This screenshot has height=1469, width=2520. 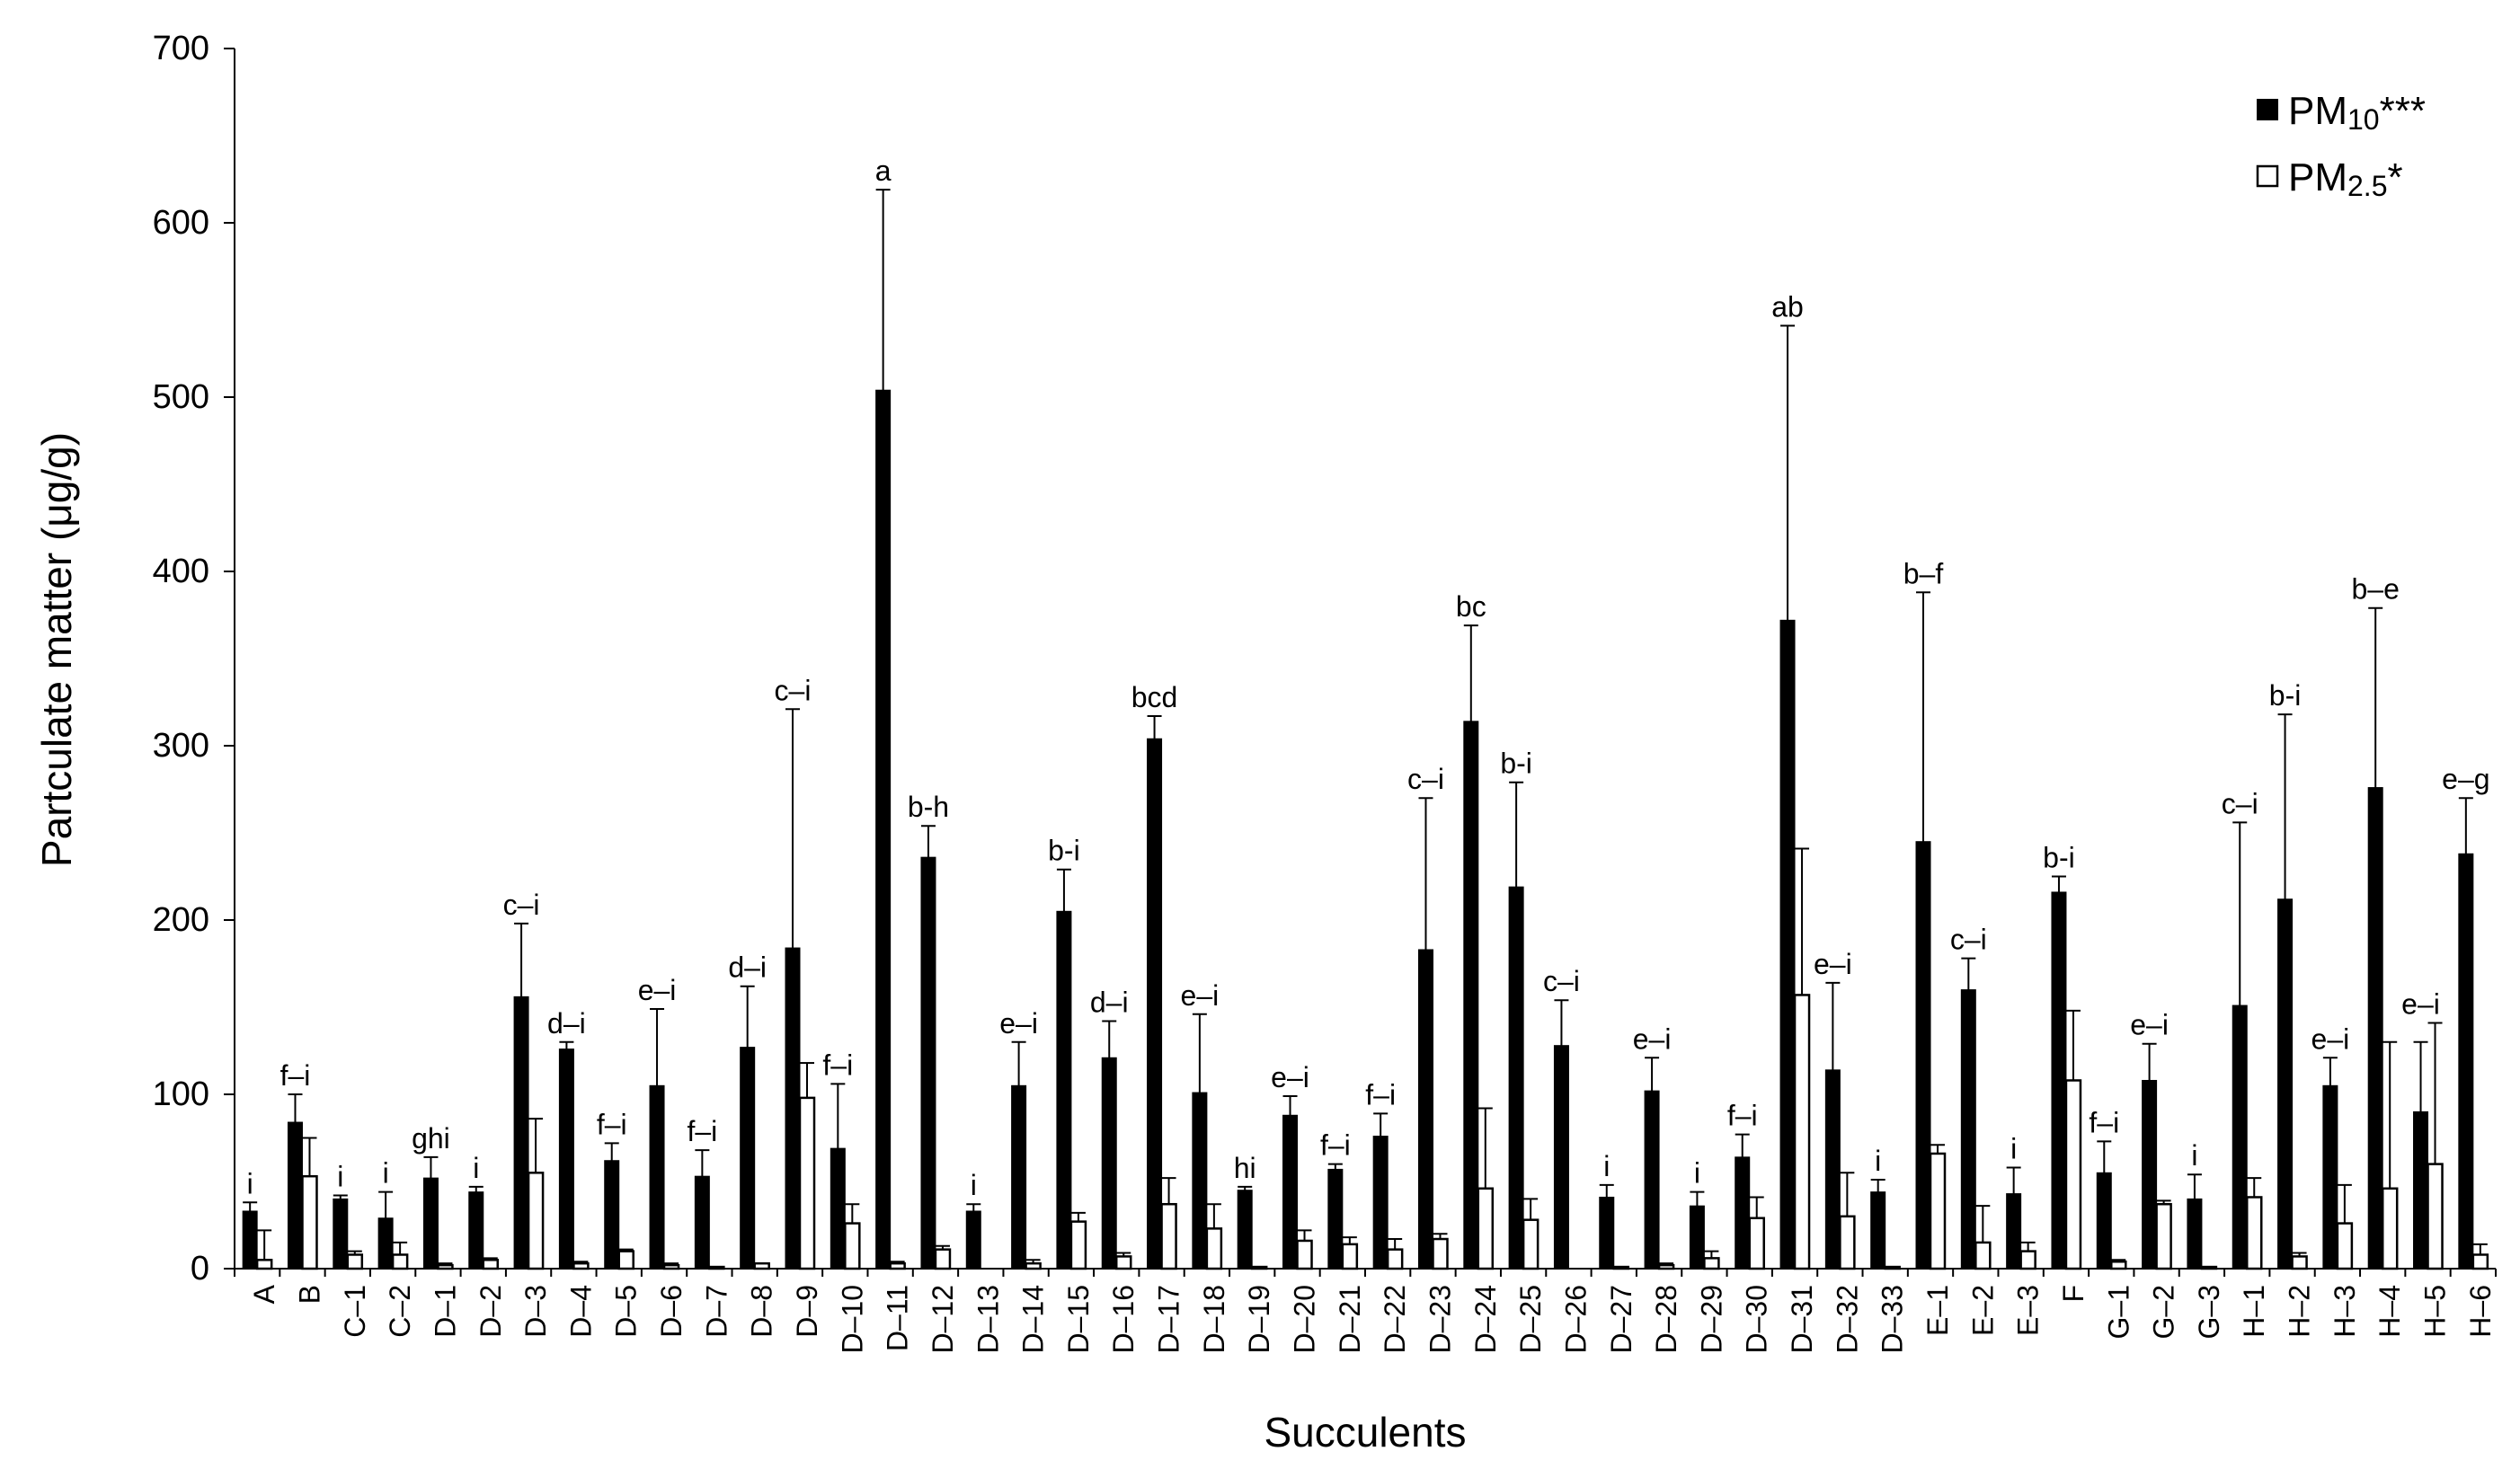 What do you see at coordinates (1305, 1319) in the screenshot?
I see `x-tick-label: D–20` at bounding box center [1305, 1319].